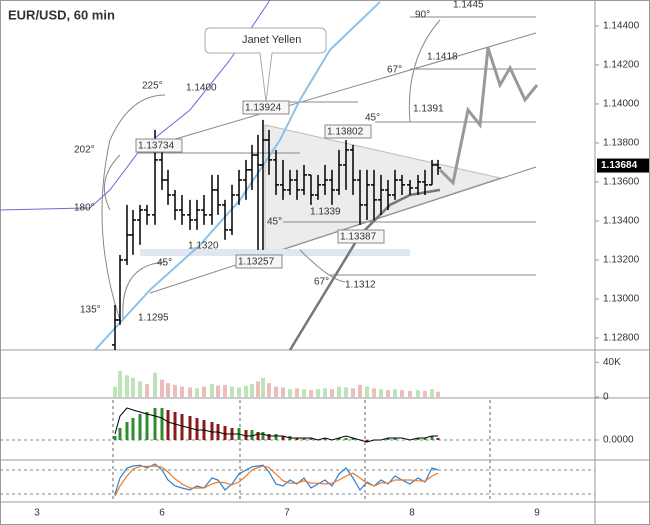 The height and width of the screenshot is (525, 650). I want to click on x-tick-label: 9, so click(537, 513).